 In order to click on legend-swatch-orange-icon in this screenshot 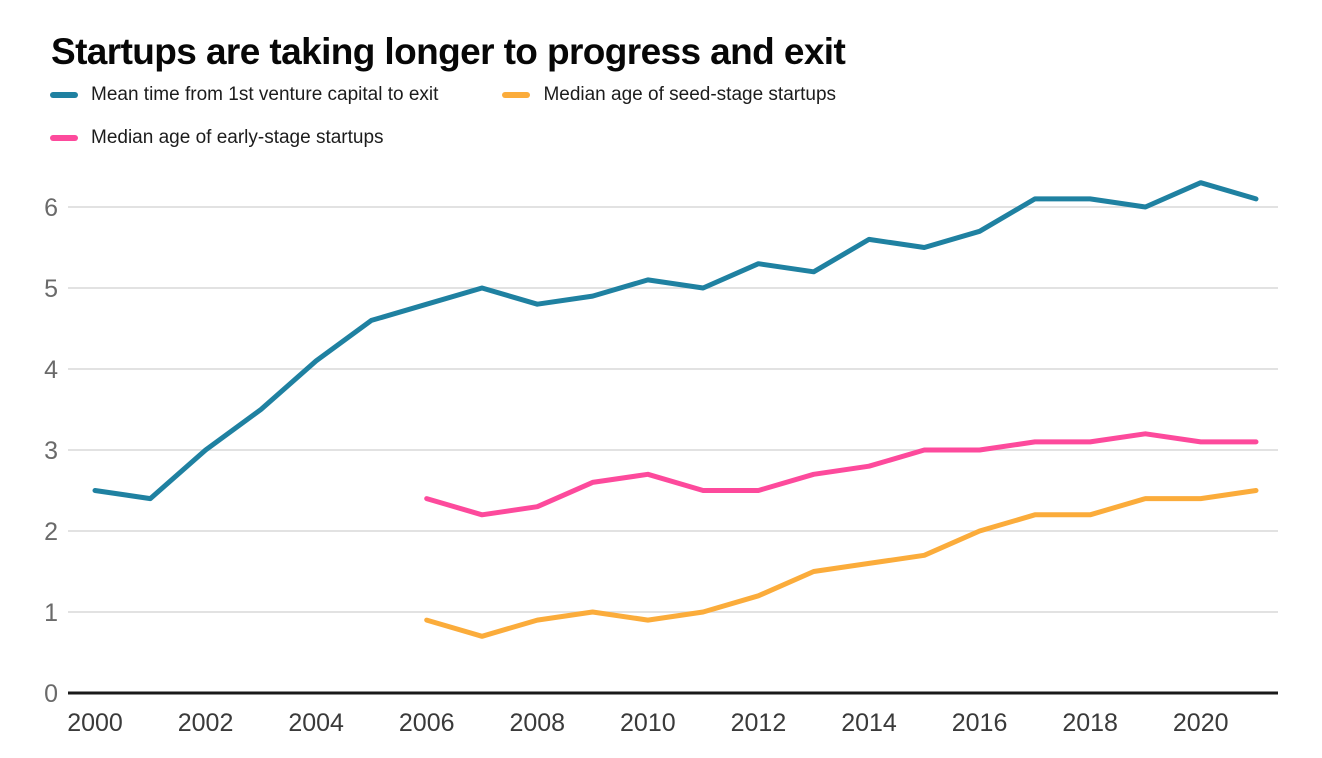, I will do `click(516, 94)`.